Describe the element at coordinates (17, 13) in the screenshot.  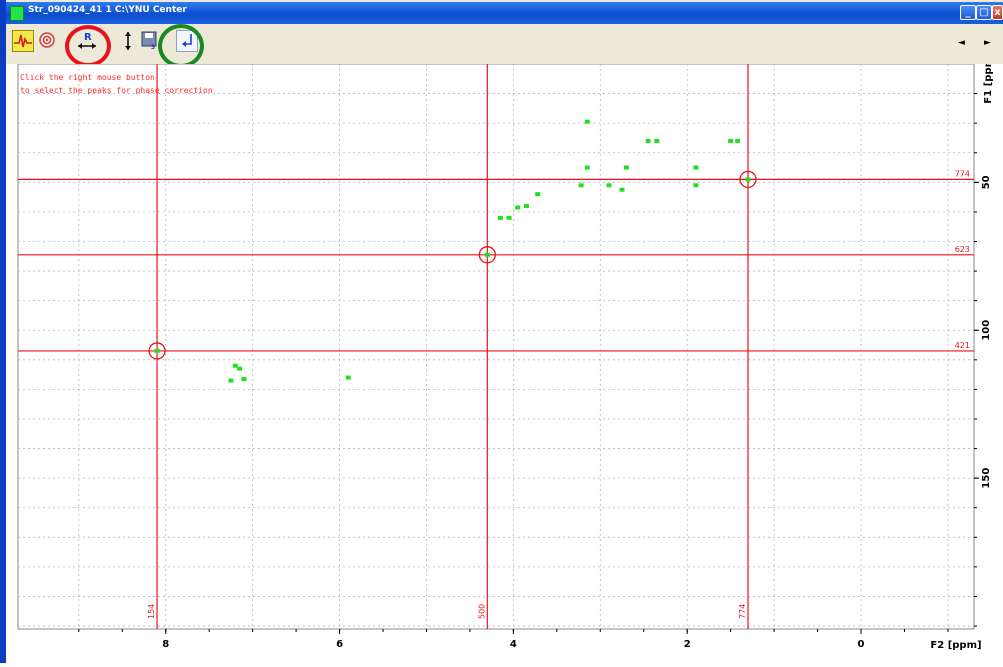
I see `app-icon` at that location.